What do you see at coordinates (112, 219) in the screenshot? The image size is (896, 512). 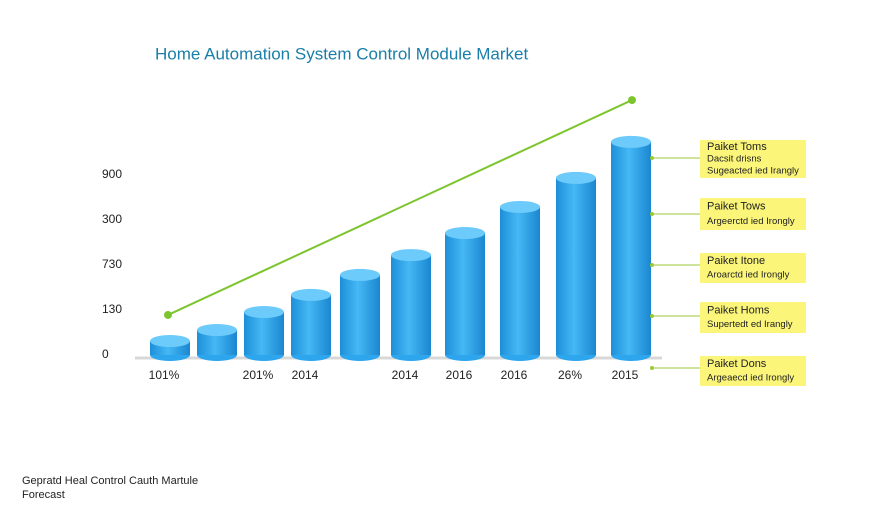 I see `y-tick-label: 300` at bounding box center [112, 219].